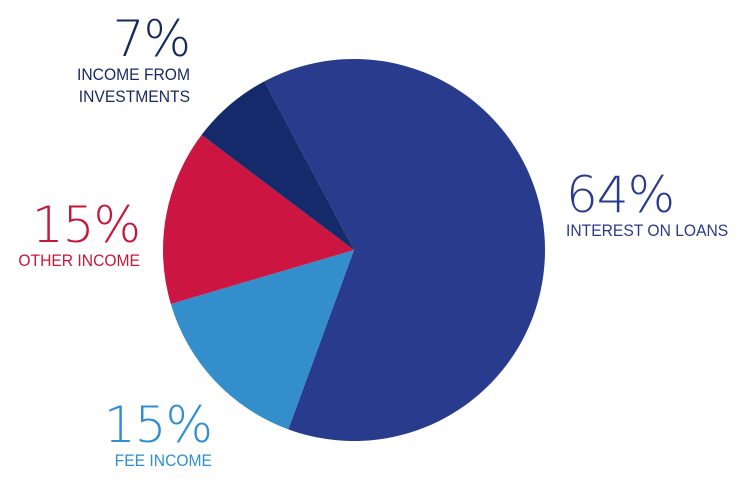  What do you see at coordinates (151, 39) in the screenshot?
I see `pct-income-from-investments: 7%` at bounding box center [151, 39].